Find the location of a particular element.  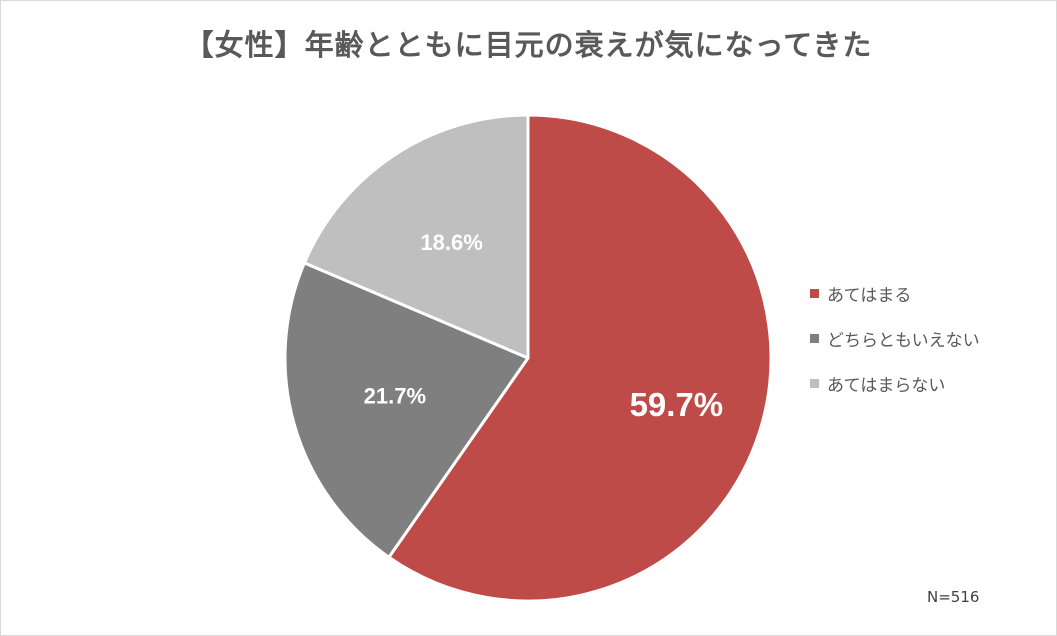

legend-swatch-agree is located at coordinates (814, 293).